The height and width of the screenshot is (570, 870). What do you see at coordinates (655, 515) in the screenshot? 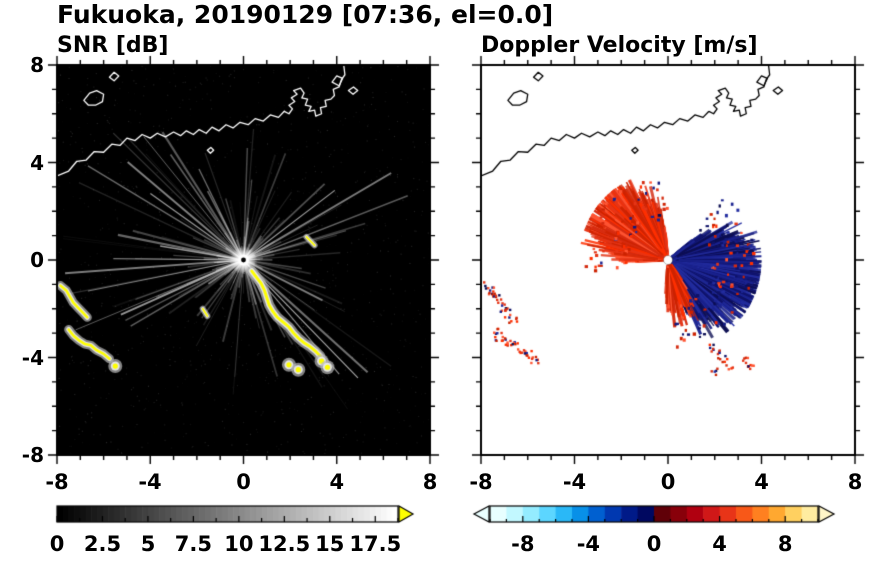
I see `doppler-colorbar` at bounding box center [655, 515].